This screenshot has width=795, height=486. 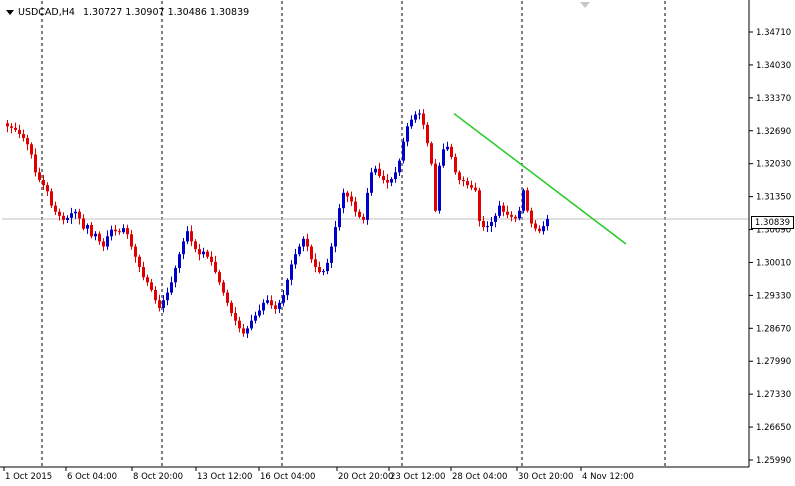 I want to click on time-tick-label: 23 Oct 12:00, so click(x=417, y=477).